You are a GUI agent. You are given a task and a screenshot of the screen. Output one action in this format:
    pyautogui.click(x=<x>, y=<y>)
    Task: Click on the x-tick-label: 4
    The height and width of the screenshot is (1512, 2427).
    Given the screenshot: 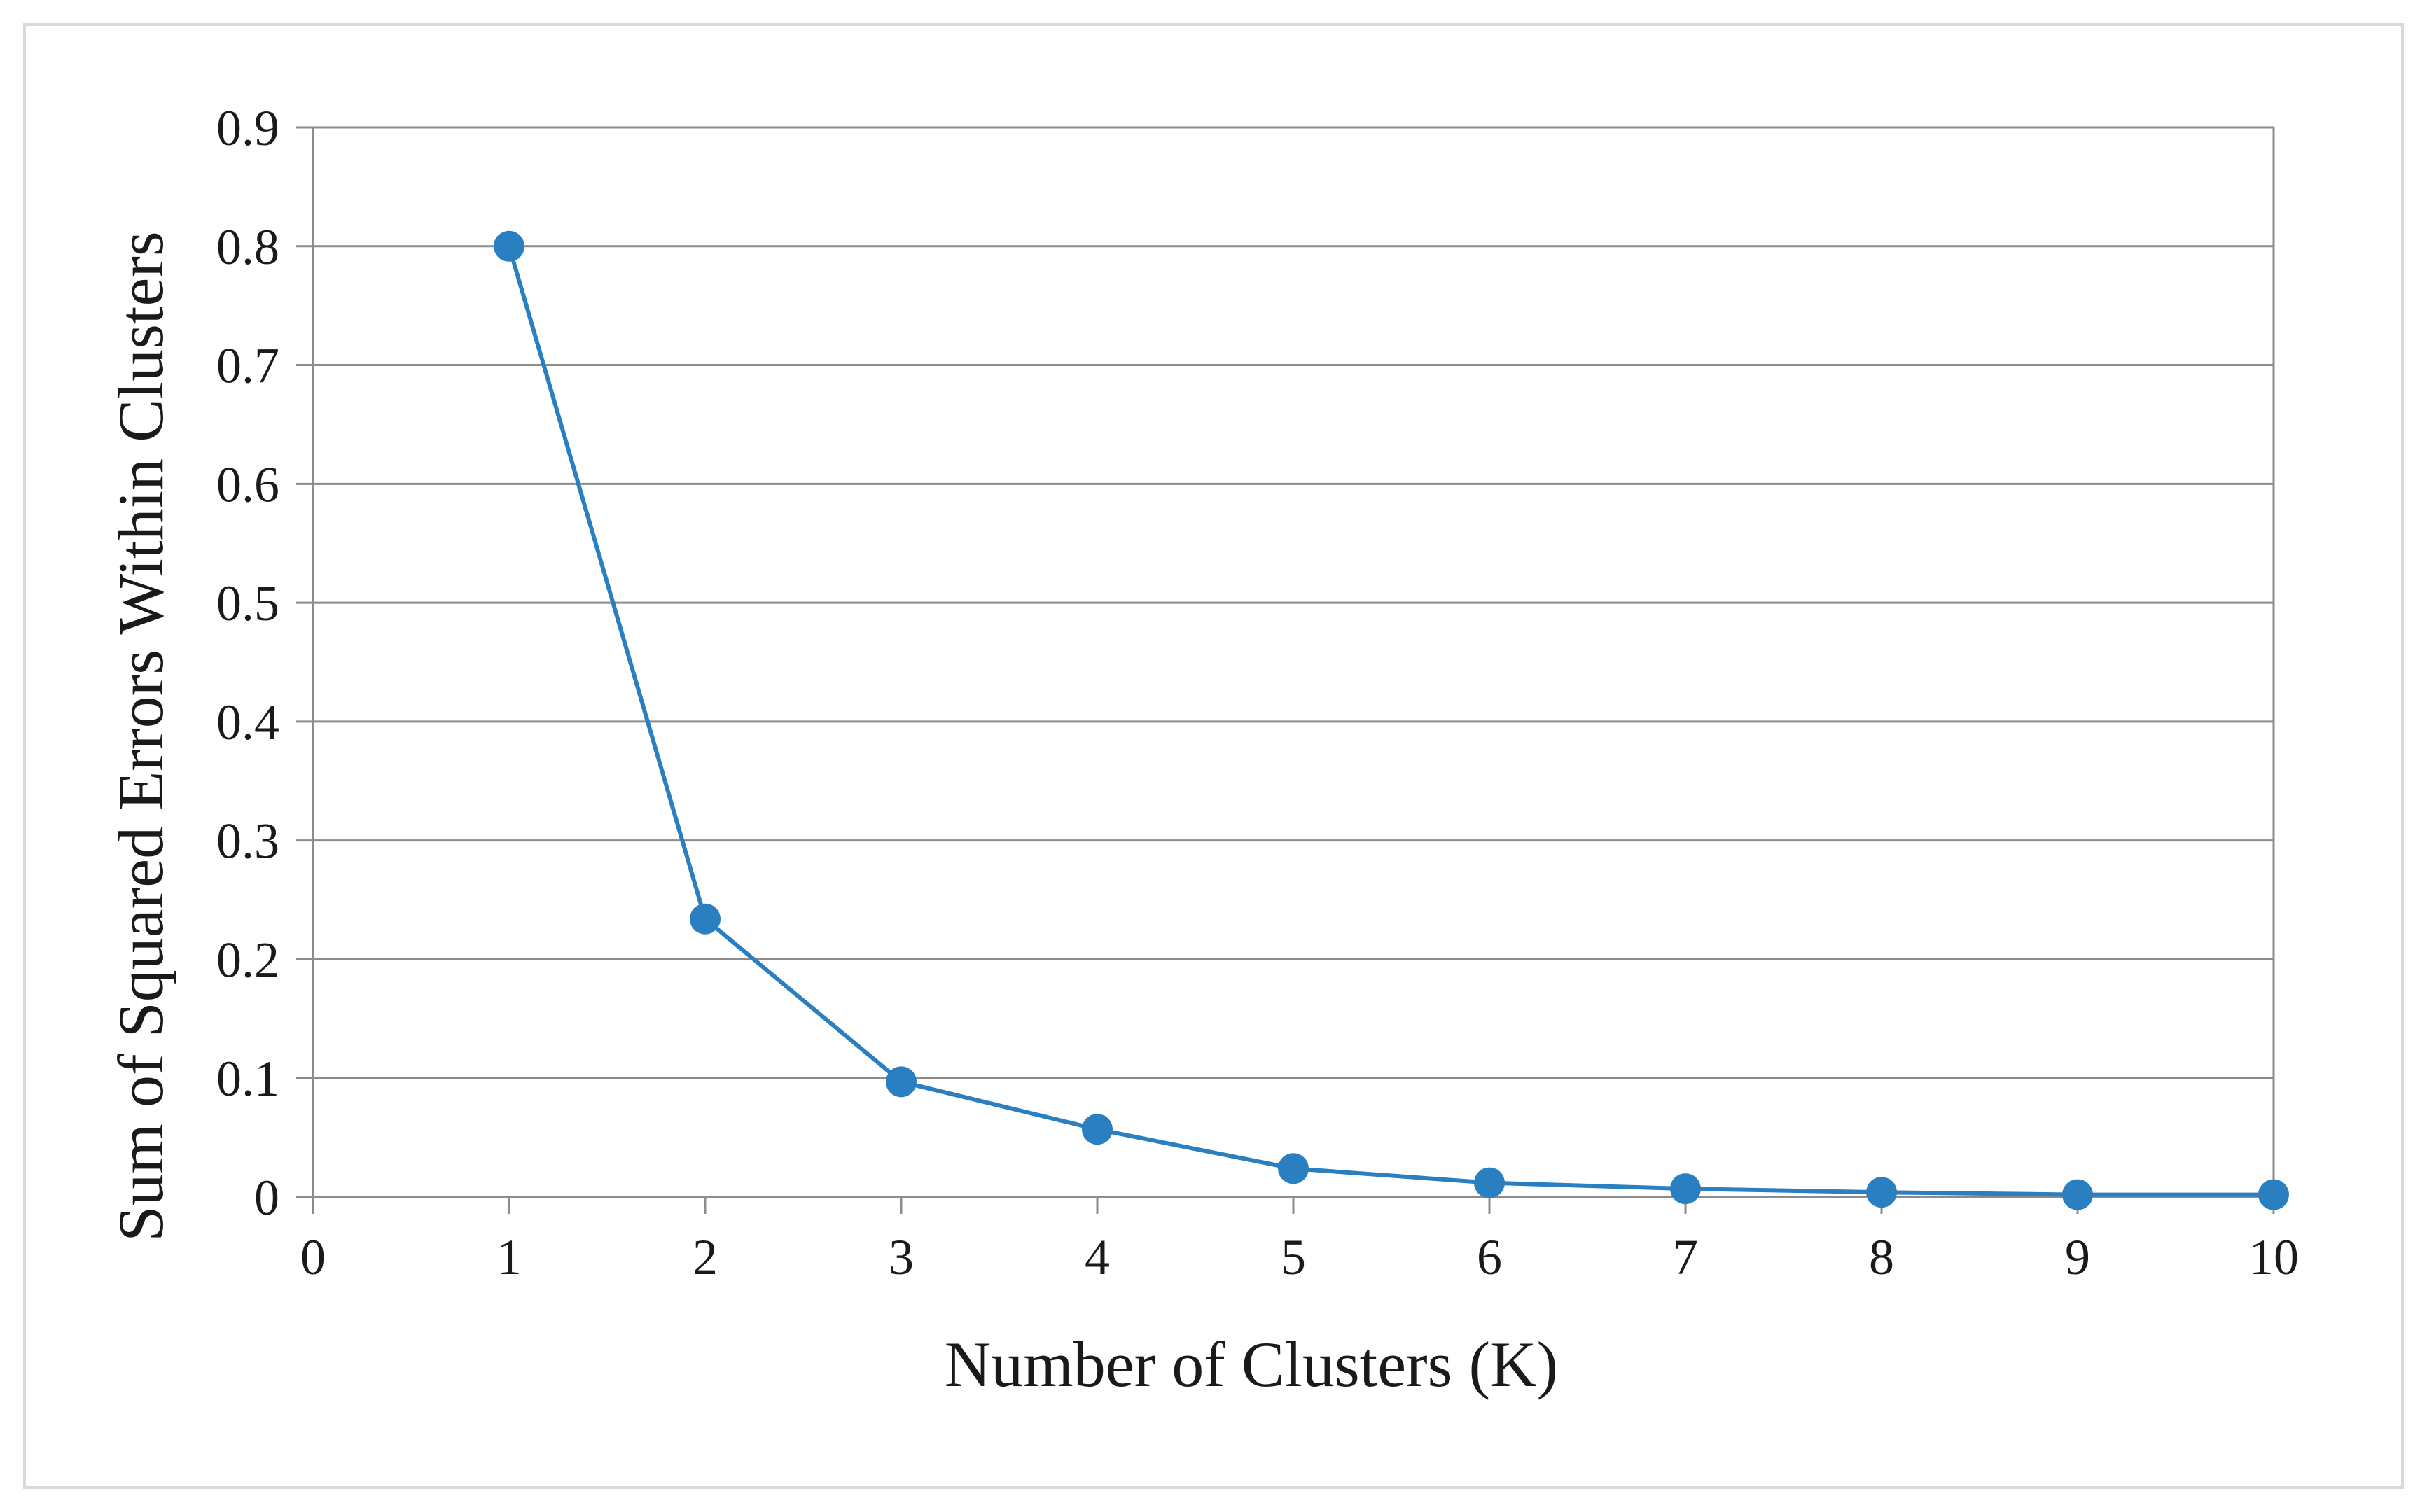 What is the action you would take?
    pyautogui.click(x=1097, y=1257)
    